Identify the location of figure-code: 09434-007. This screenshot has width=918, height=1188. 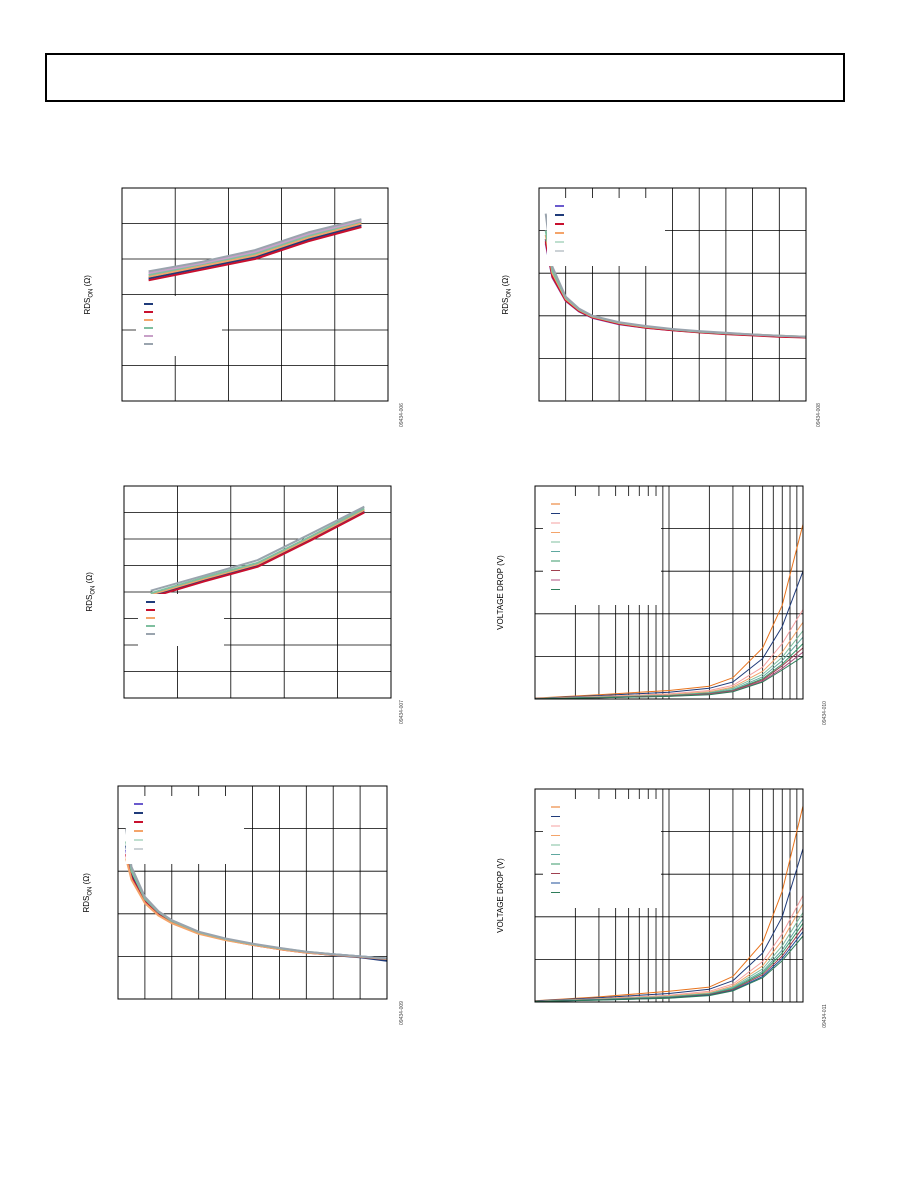
(401, 712).